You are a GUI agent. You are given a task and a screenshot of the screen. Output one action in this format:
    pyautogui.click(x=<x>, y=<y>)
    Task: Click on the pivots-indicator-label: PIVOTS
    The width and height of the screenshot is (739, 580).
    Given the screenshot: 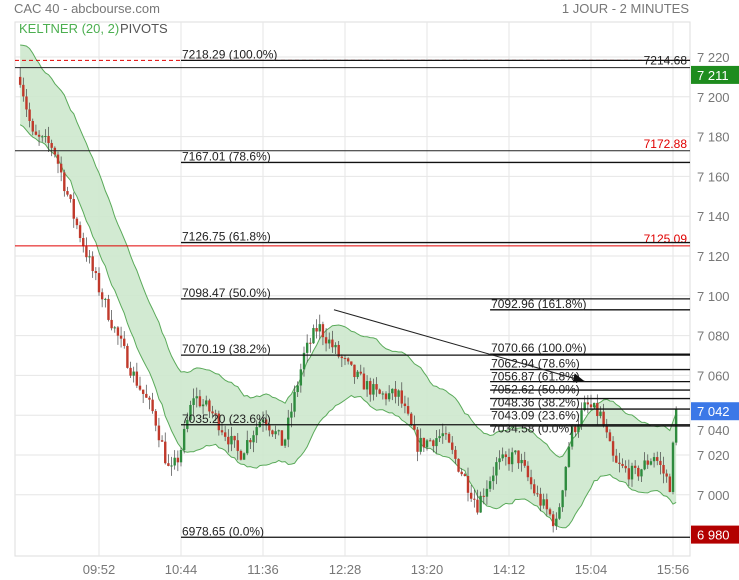 What is the action you would take?
    pyautogui.click(x=144, y=28)
    